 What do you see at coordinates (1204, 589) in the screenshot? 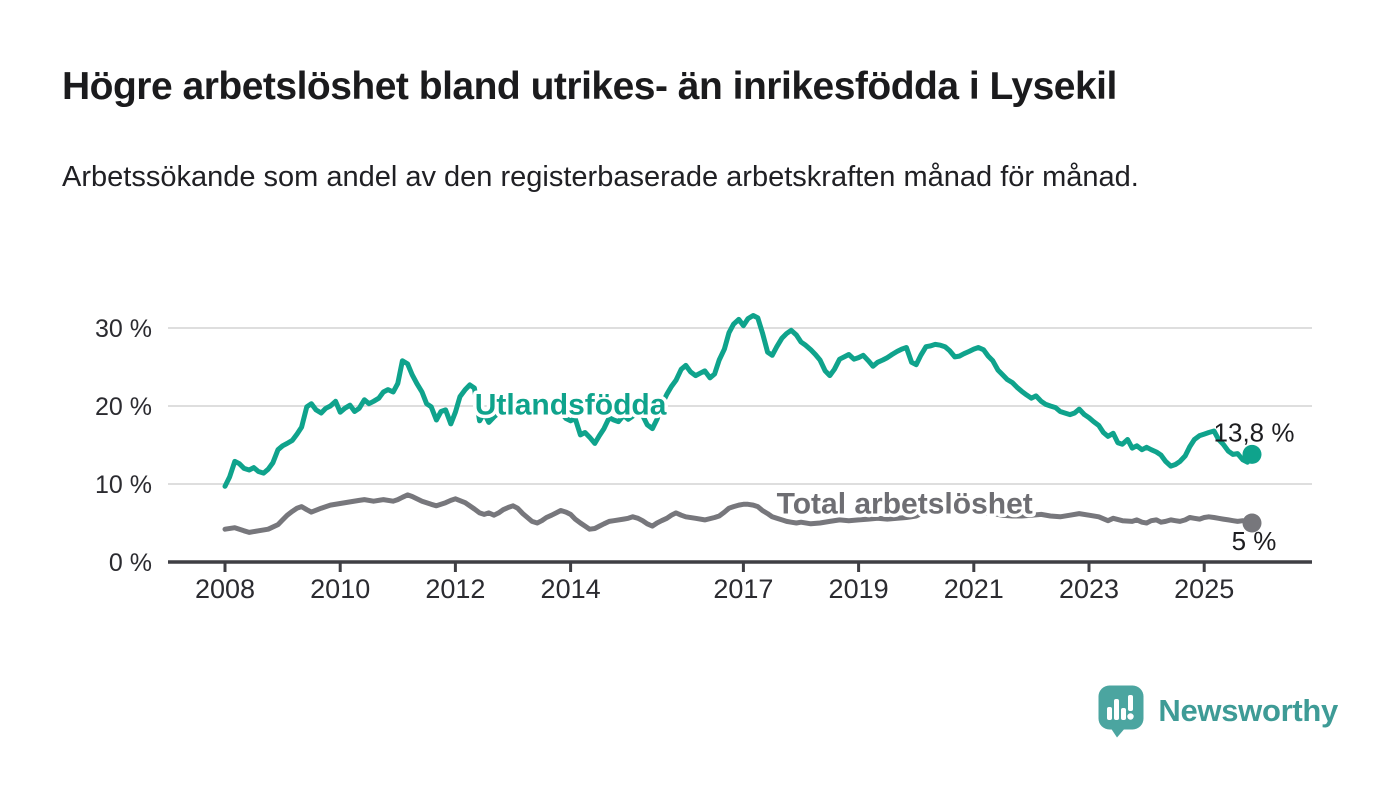
I see `x-tick-label-2025: 2025` at bounding box center [1204, 589].